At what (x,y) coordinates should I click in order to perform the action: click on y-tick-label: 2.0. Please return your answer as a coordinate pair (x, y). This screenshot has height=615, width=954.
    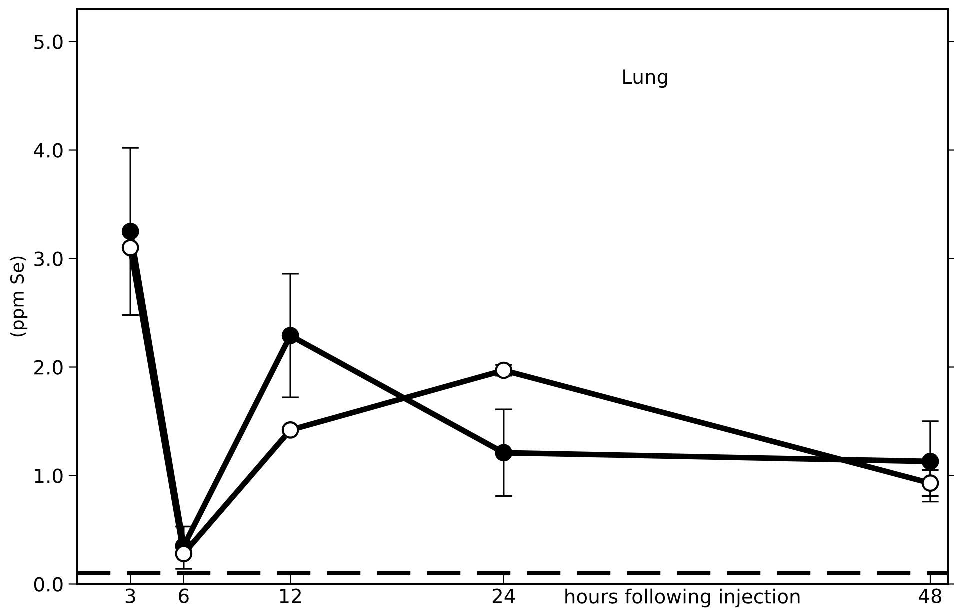
    Looking at the image, I should click on (48, 367).